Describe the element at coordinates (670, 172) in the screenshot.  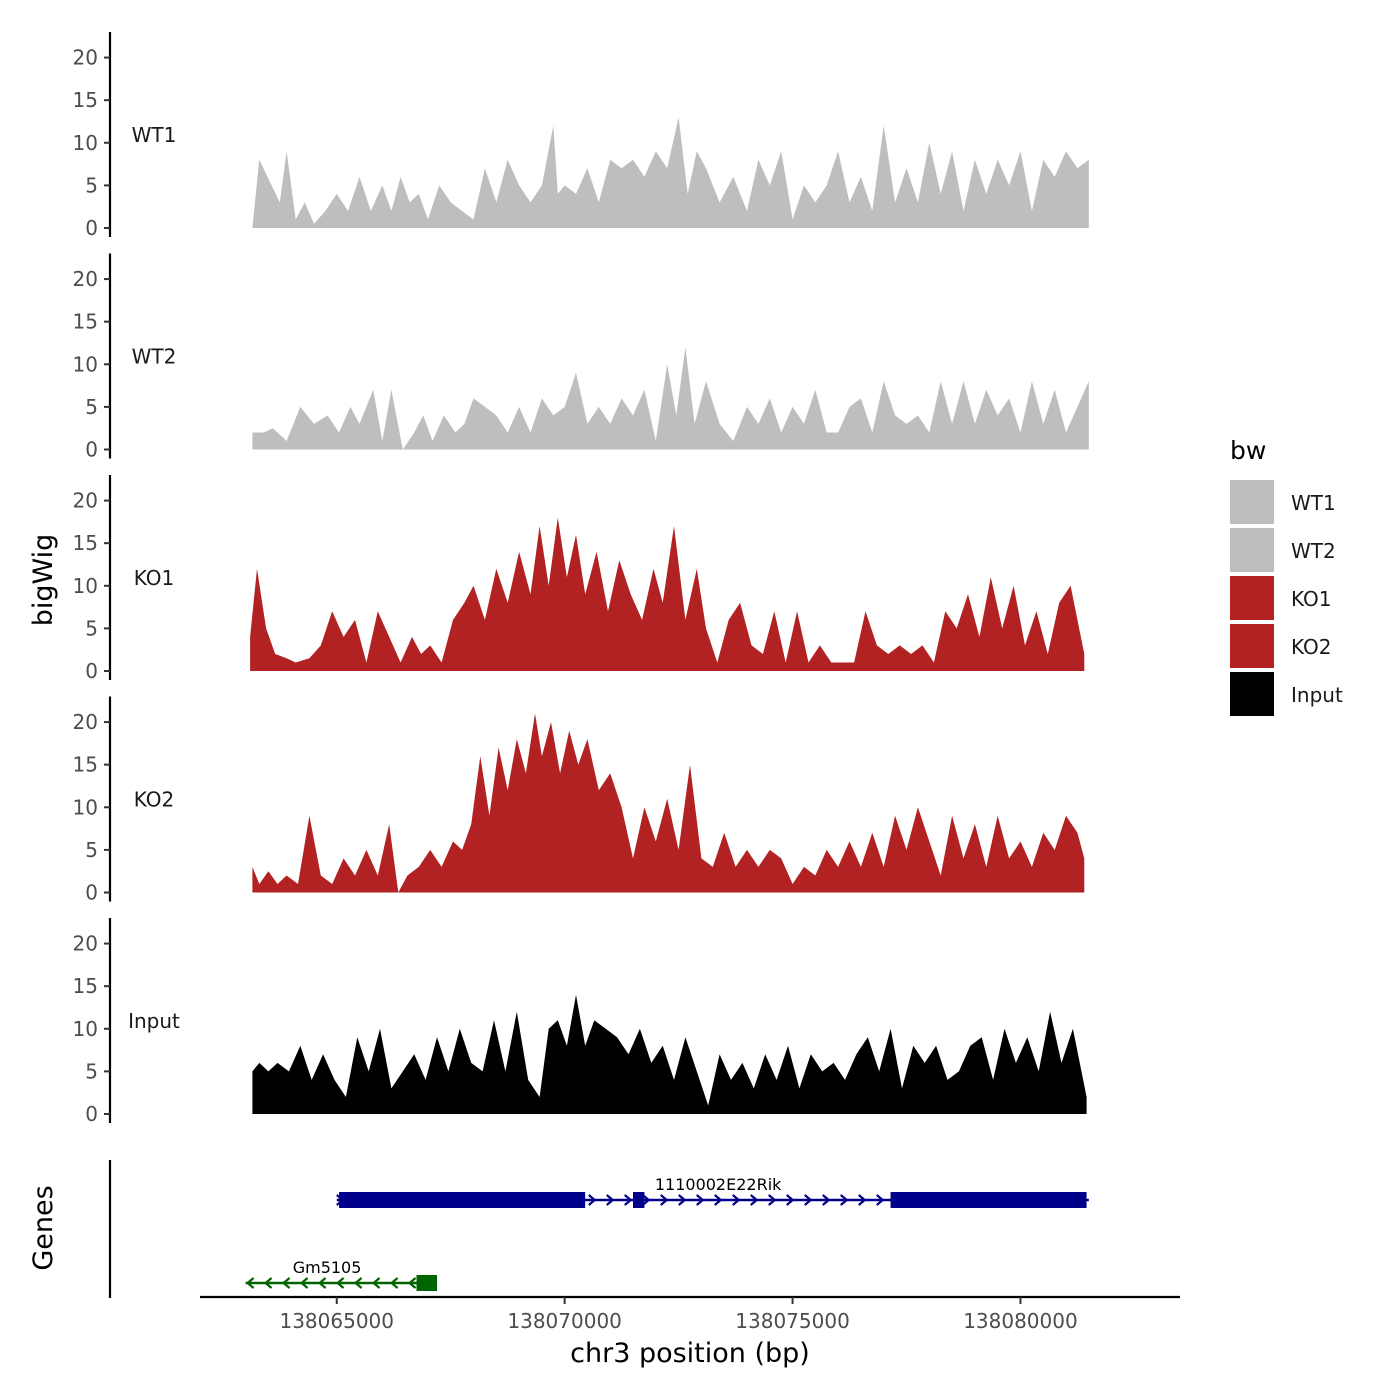
I see `coverage-area-wt1` at that location.